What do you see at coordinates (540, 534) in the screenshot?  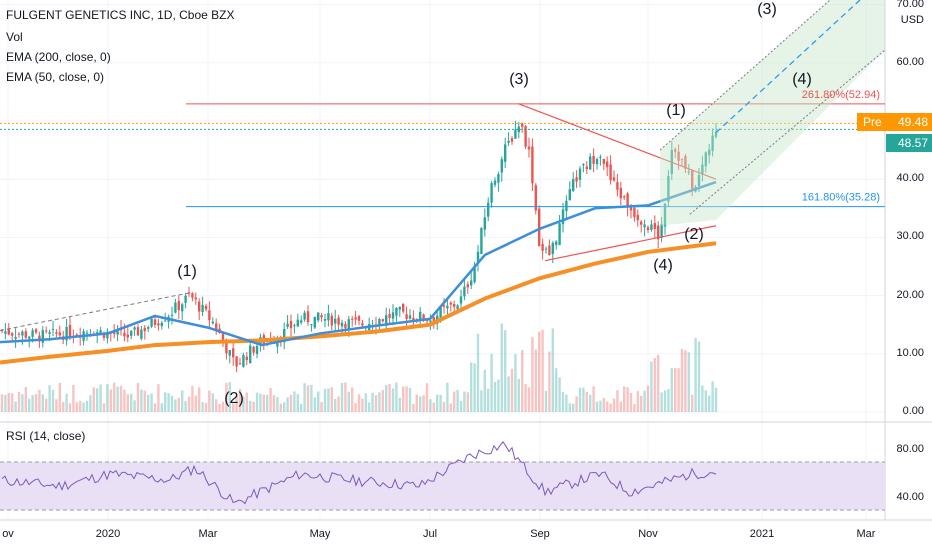 I see `time-tick-label: Sep` at bounding box center [540, 534].